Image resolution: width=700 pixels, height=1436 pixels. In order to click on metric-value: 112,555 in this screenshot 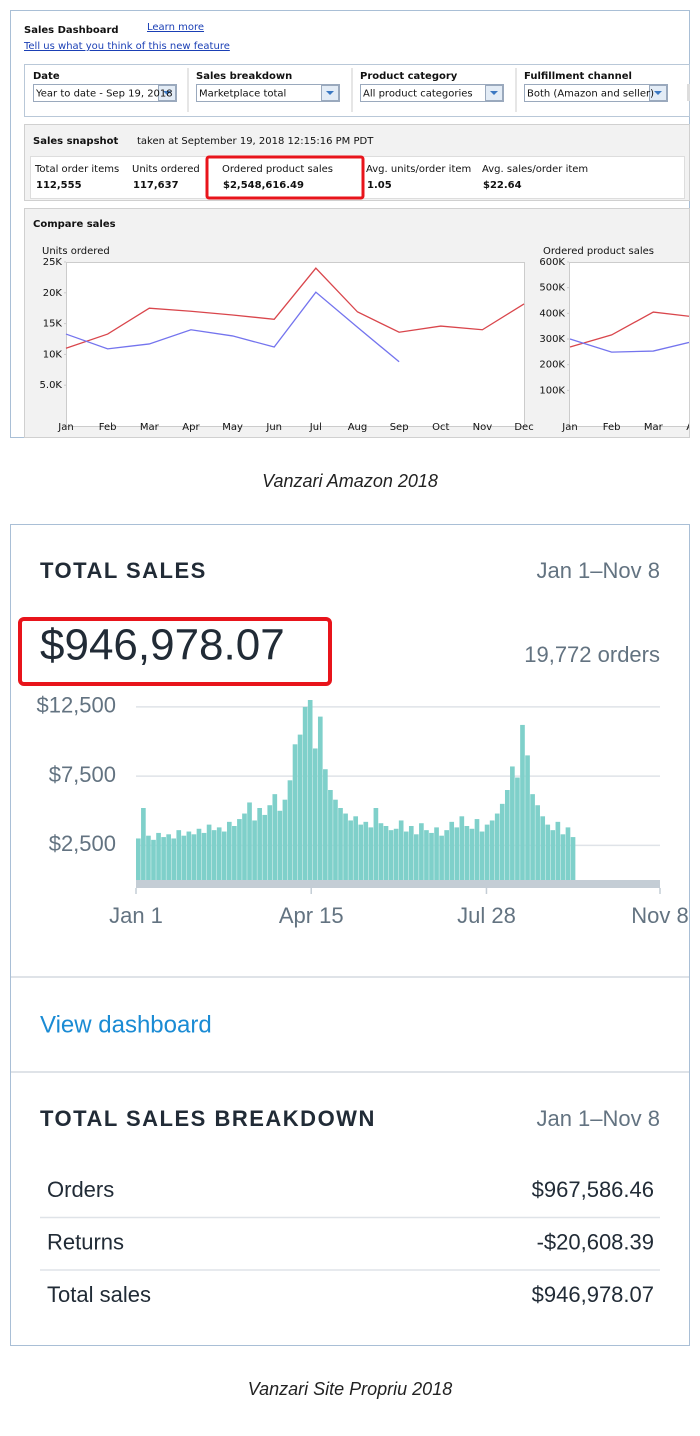, I will do `click(59, 185)`.